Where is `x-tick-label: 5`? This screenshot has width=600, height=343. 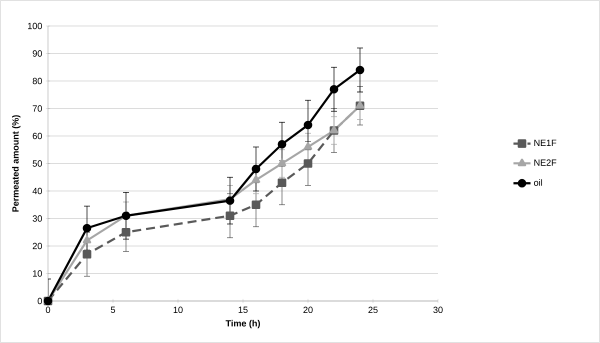
x-tick-label: 5 is located at coordinates (113, 309).